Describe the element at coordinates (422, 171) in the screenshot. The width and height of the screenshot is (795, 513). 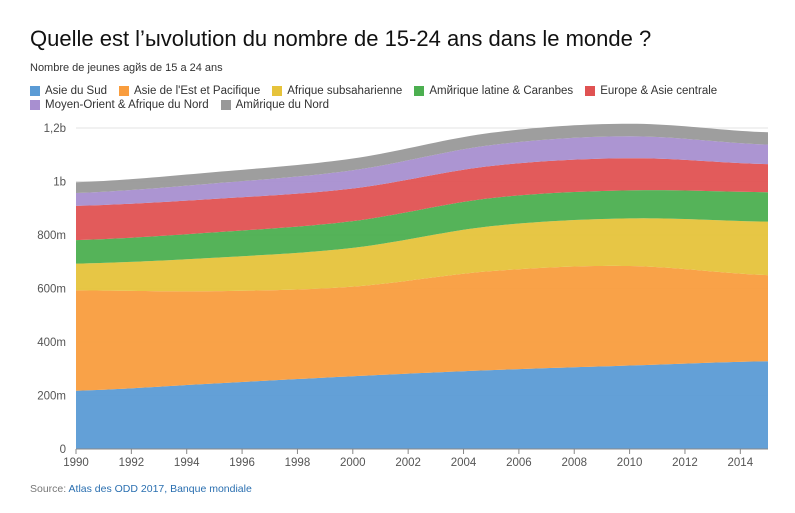
I see `area-series-moyen-orient-afrique-du-nord` at that location.